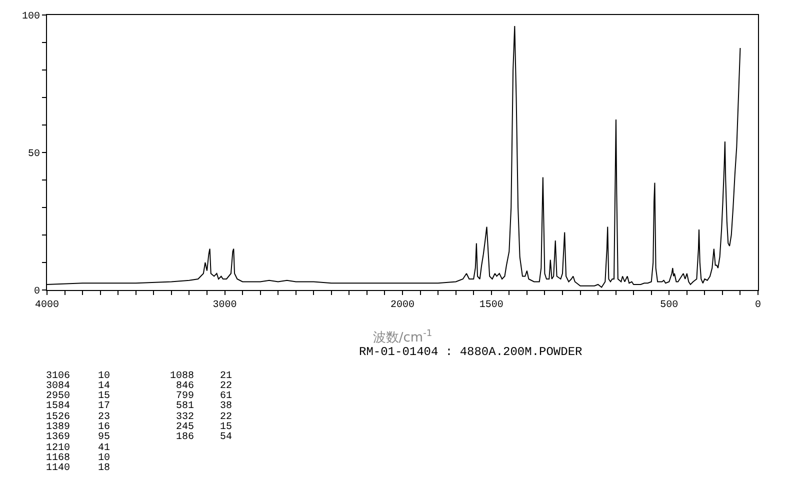  What do you see at coordinates (47, 305) in the screenshot?
I see `x-tick-label: 4000` at bounding box center [47, 305].